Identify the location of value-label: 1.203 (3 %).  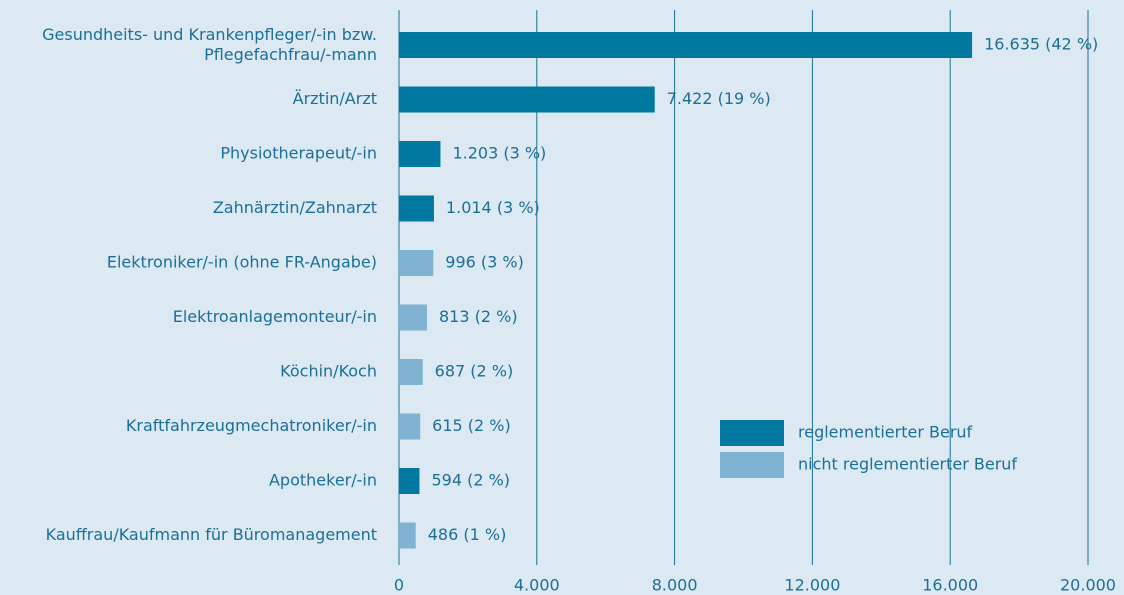
(499, 153).